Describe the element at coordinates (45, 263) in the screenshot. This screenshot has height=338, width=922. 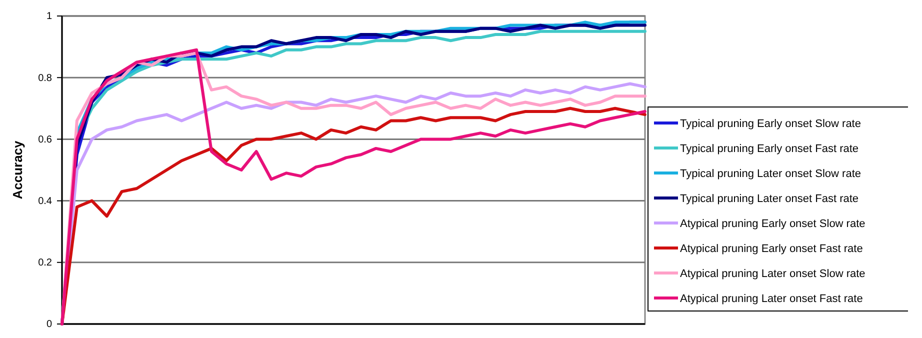
I see `y-tick-label: 0.2` at that location.